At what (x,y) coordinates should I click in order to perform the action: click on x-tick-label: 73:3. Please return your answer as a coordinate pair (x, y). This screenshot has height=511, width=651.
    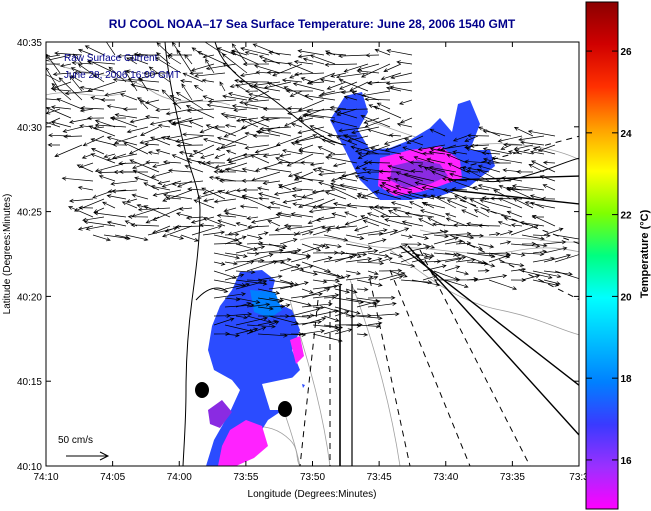
    Looking at the image, I should click on (579, 477).